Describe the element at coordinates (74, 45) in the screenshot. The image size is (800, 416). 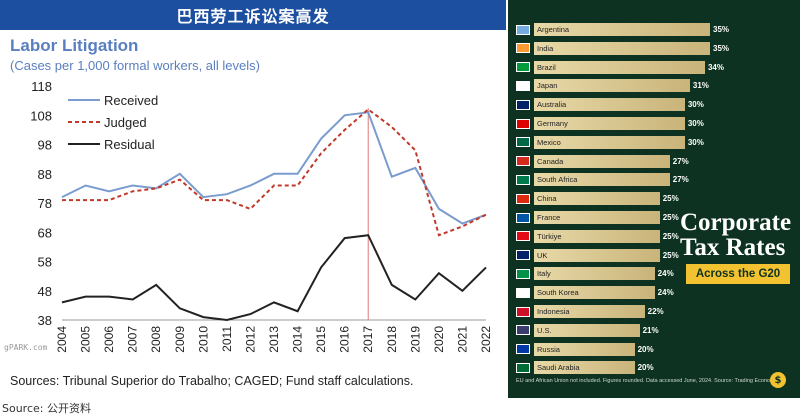
I see `chart-title: Labor Litigation` at that location.